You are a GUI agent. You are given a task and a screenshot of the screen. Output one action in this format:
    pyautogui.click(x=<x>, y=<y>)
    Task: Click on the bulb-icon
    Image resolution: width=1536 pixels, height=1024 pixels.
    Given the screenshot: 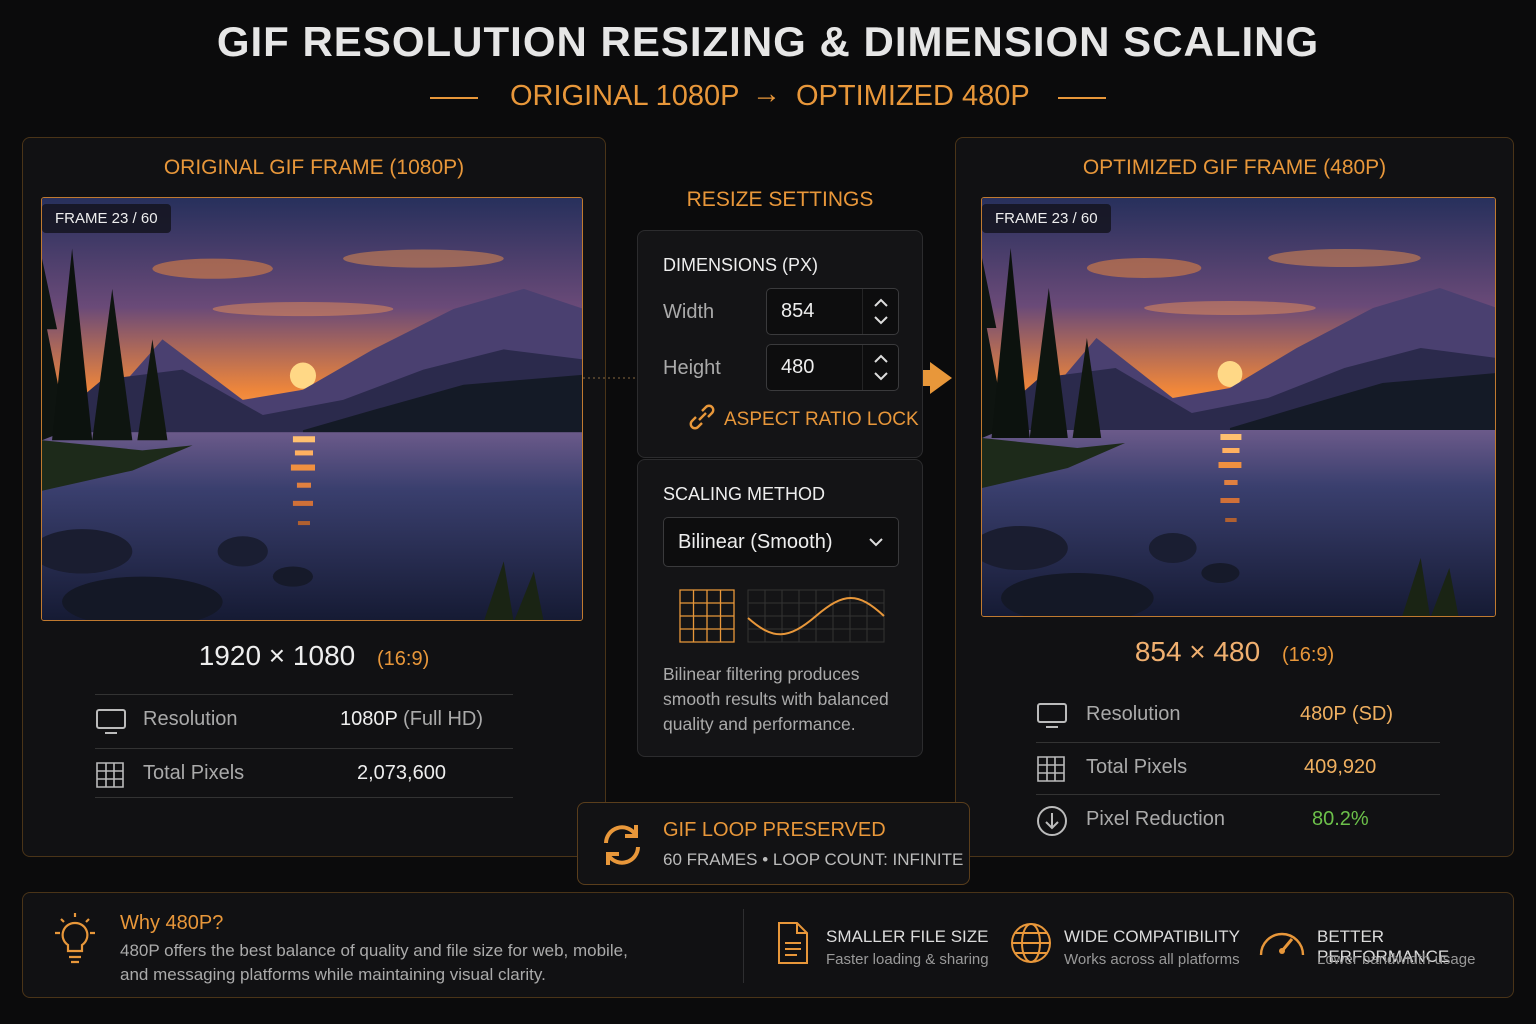 What is the action you would take?
    pyautogui.click(x=75, y=938)
    